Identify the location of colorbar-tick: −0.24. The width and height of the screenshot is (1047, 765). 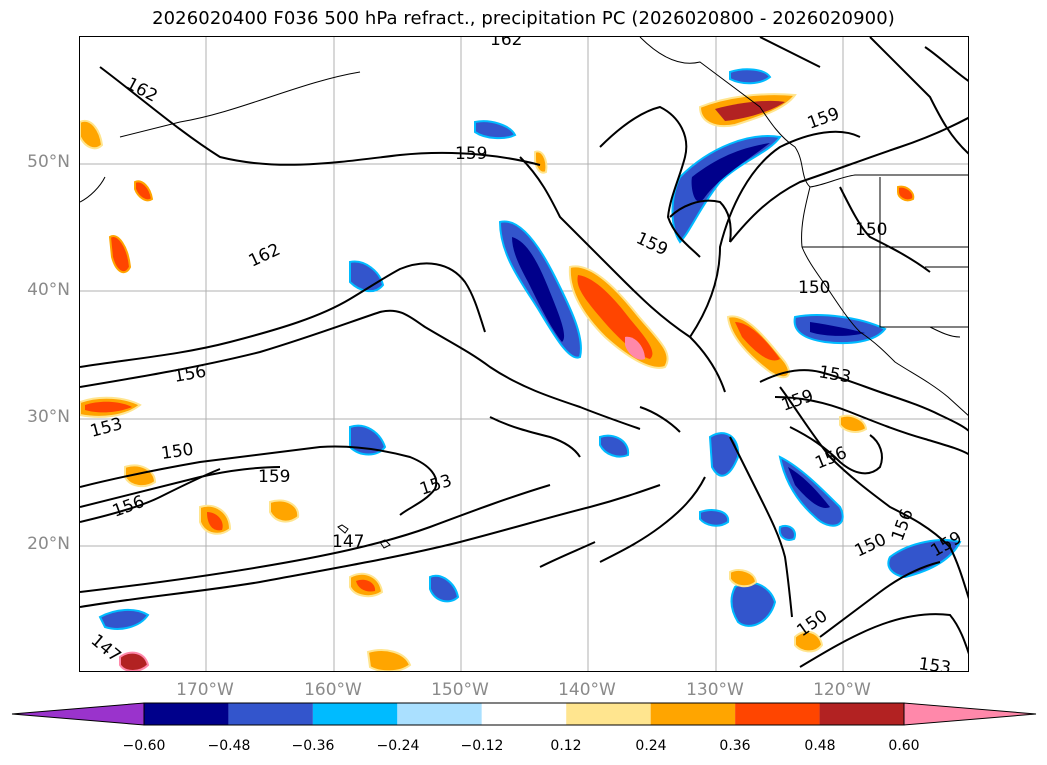
(398, 746).